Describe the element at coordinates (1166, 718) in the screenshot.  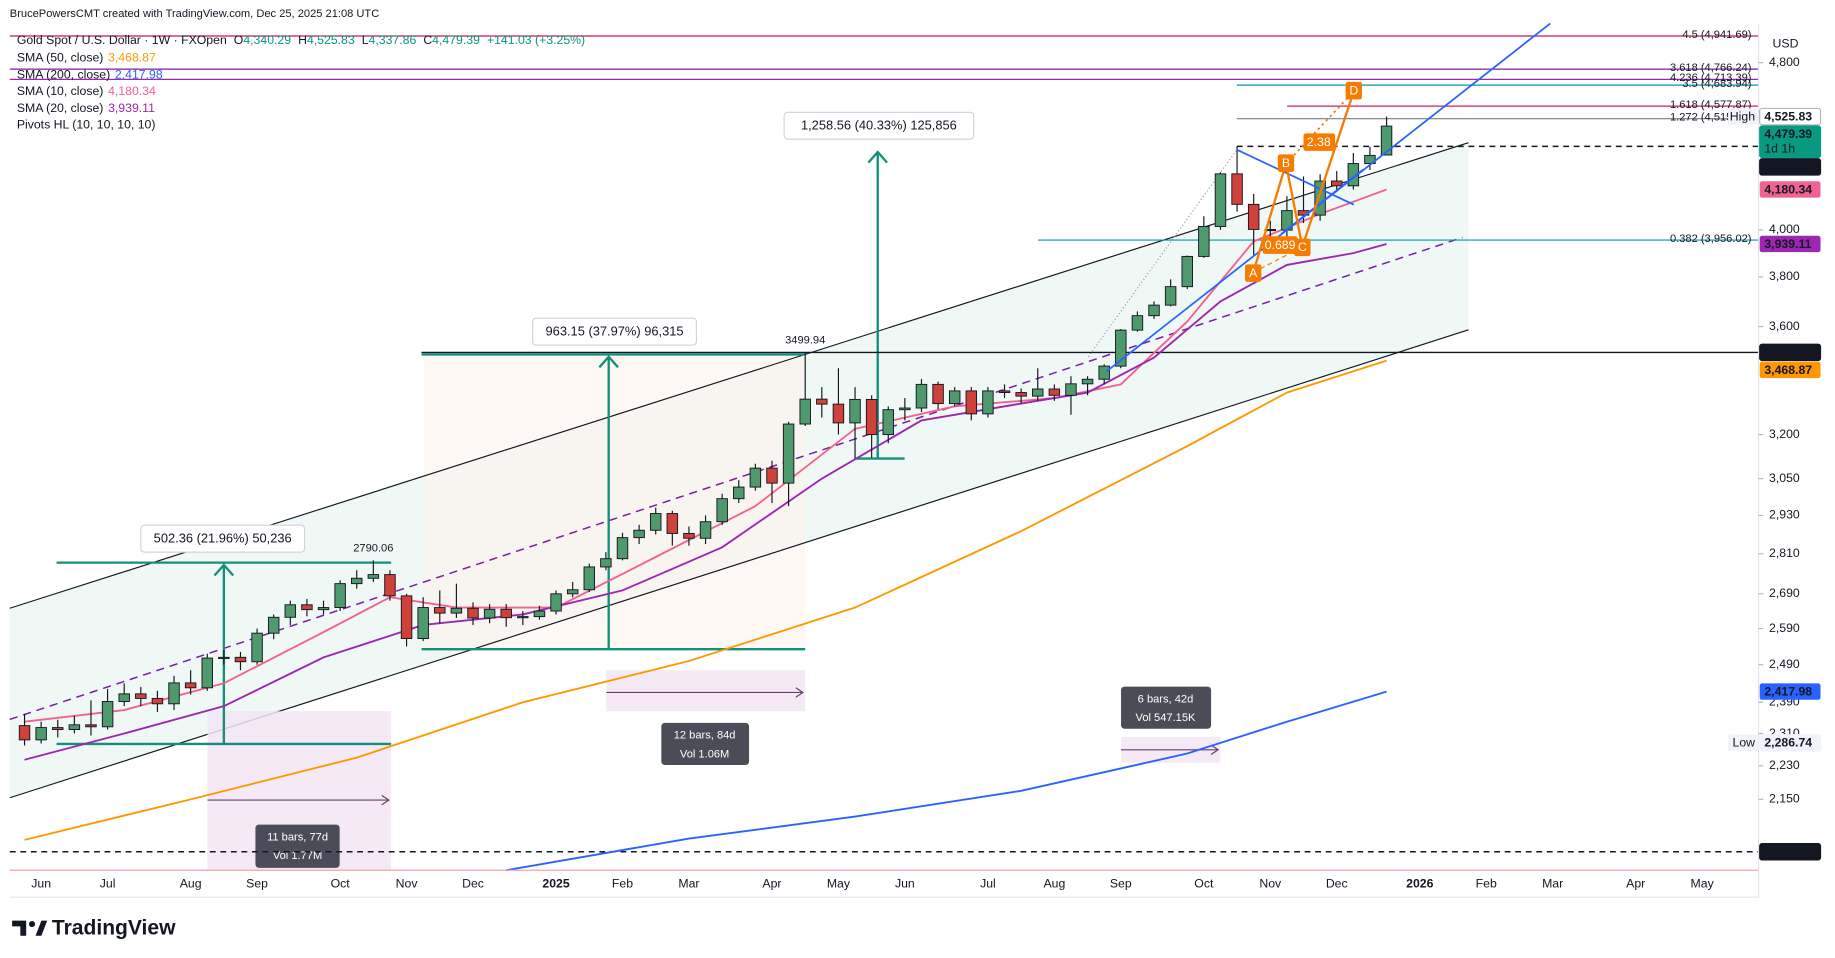
I see `range-volume: Vol 547.15K` at that location.